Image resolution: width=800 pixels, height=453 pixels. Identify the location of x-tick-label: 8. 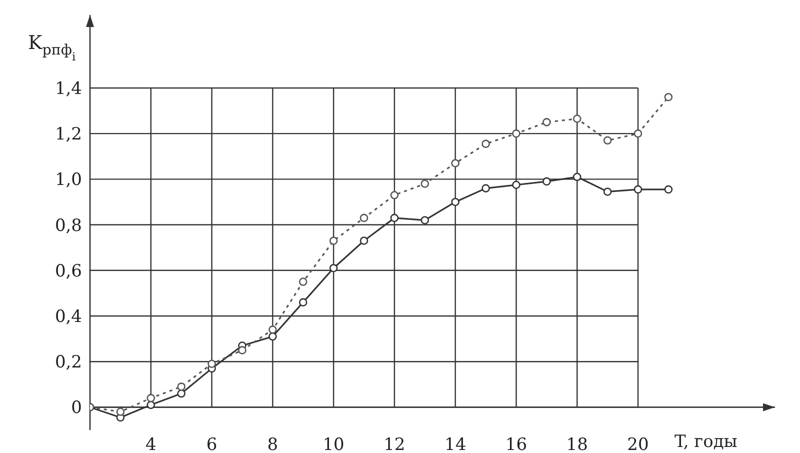
(272, 444).